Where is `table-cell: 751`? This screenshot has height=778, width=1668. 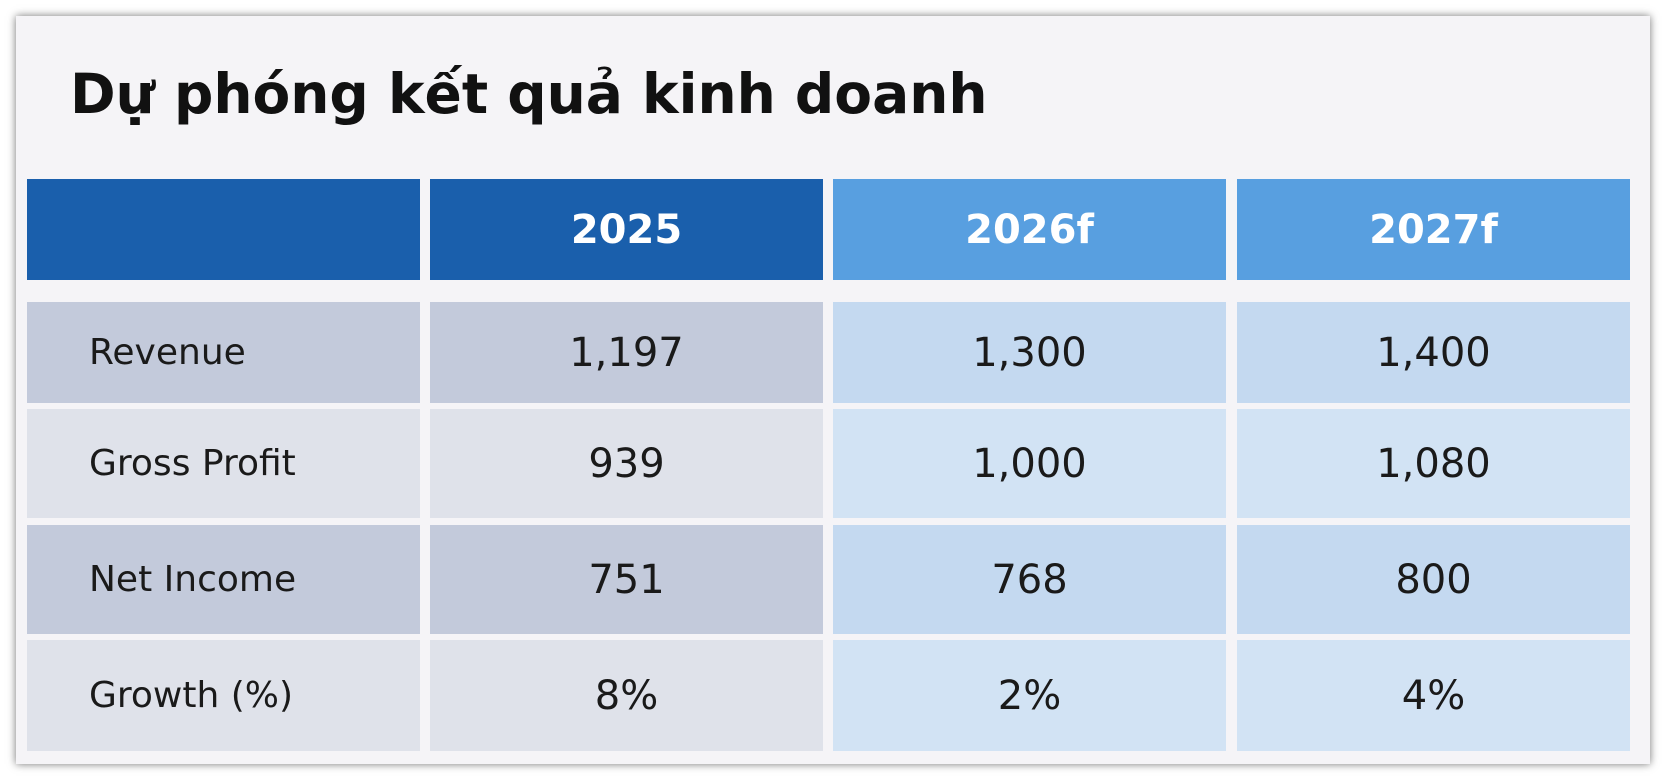 table-cell: 751 is located at coordinates (626, 579).